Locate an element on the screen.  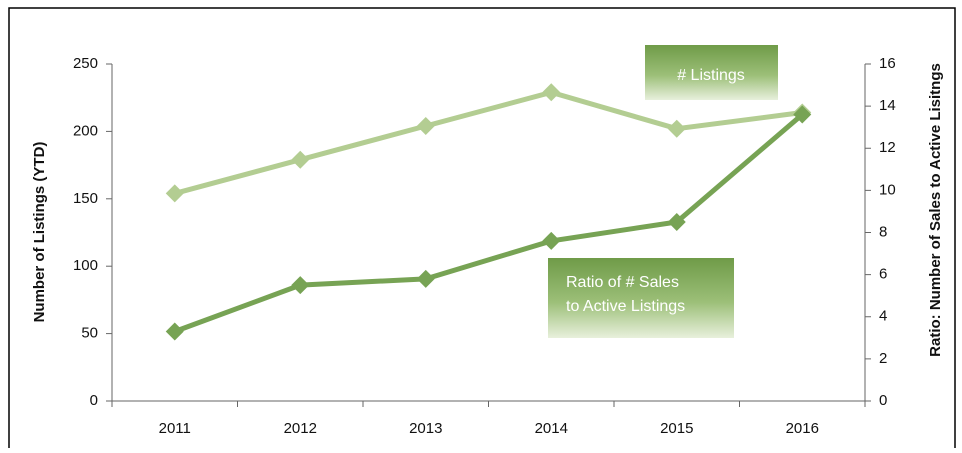
legend-label: Ratio of # Sales is located at coordinates (622, 282).